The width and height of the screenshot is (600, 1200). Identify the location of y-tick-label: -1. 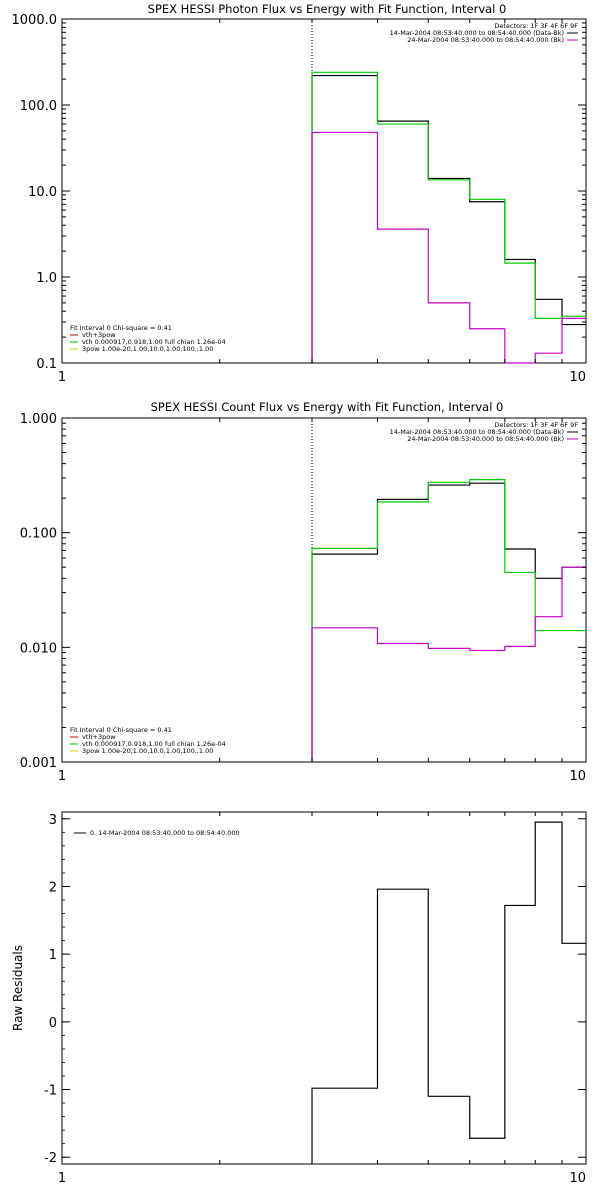
(50, 1091).